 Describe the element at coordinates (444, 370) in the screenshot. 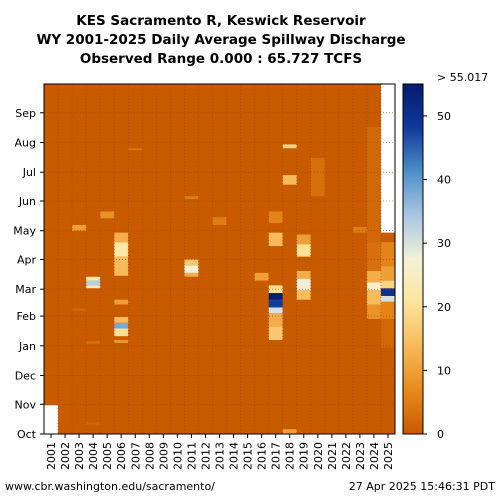

I see `colorbar-tick-label-10: 10` at that location.